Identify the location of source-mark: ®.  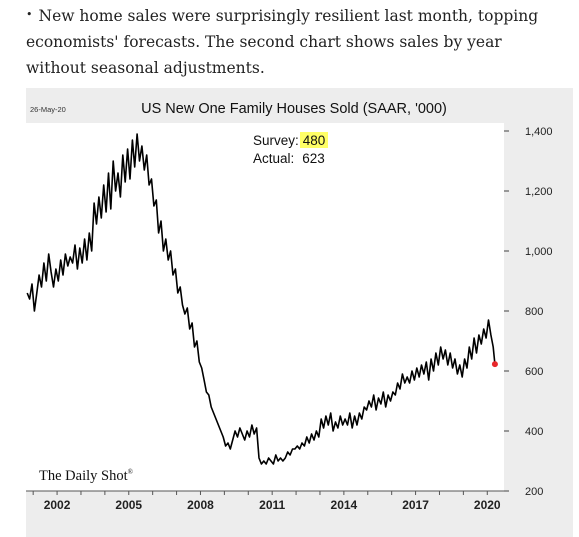
(131, 472).